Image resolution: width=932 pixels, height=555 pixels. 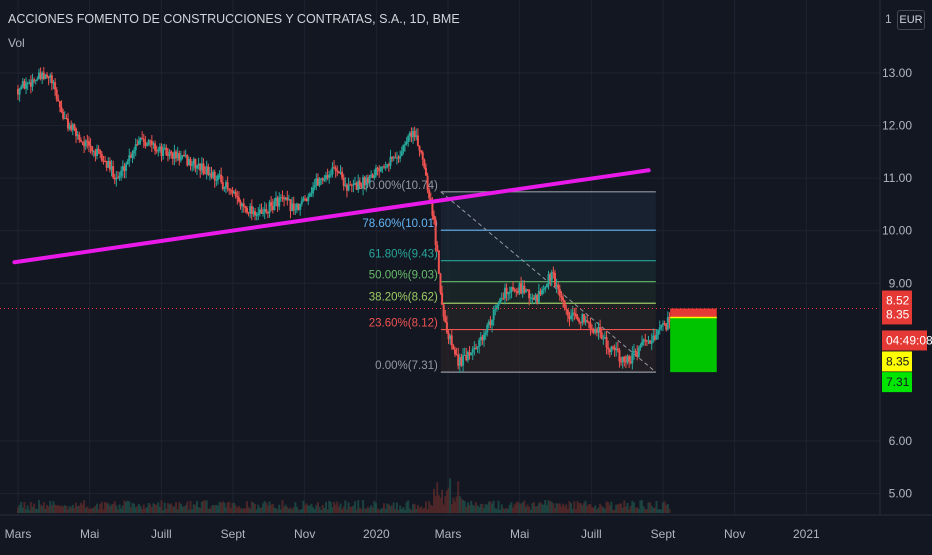 I want to click on y-tick-label: 6.00, so click(x=901, y=441).